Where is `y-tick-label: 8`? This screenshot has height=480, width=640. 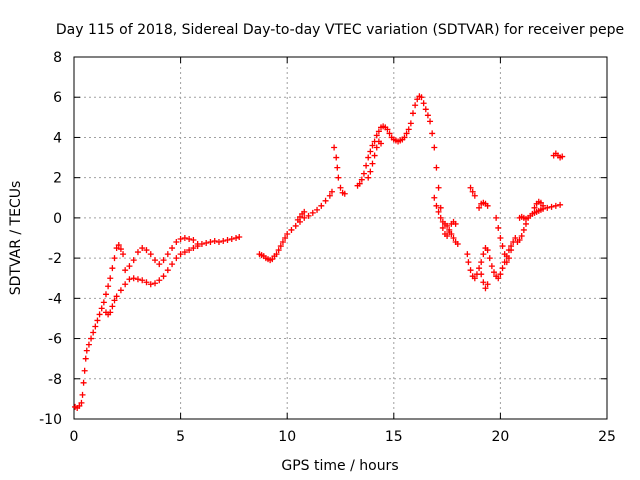 y-tick-label: 8 is located at coordinates (57, 58).